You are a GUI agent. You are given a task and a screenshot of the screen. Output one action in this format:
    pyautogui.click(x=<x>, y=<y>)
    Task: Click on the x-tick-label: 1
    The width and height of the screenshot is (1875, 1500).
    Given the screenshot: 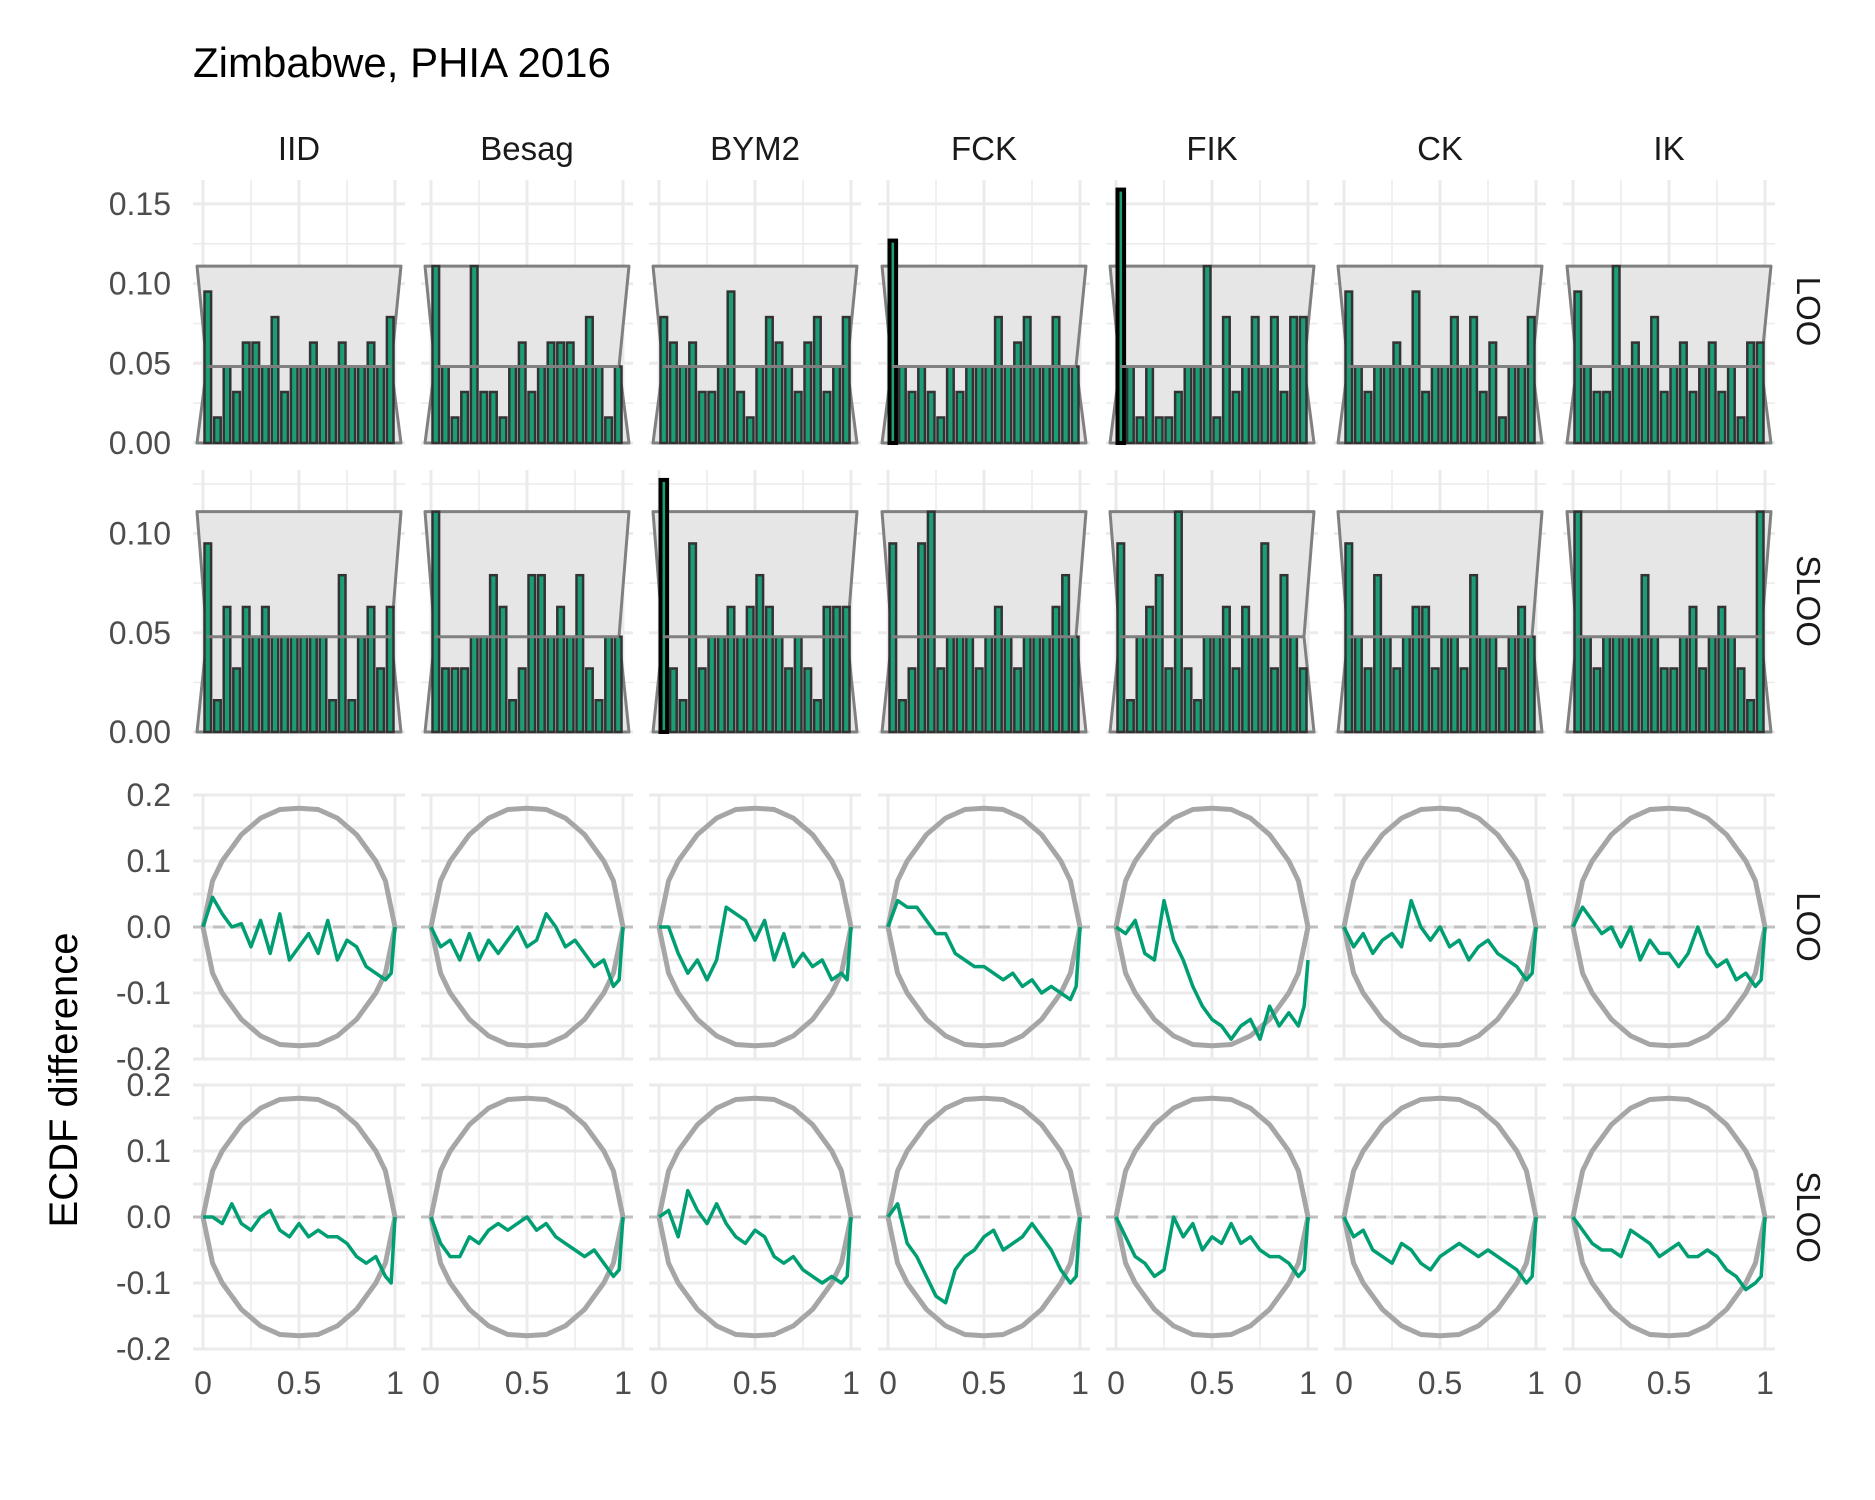 What is the action you would take?
    pyautogui.click(x=851, y=1383)
    